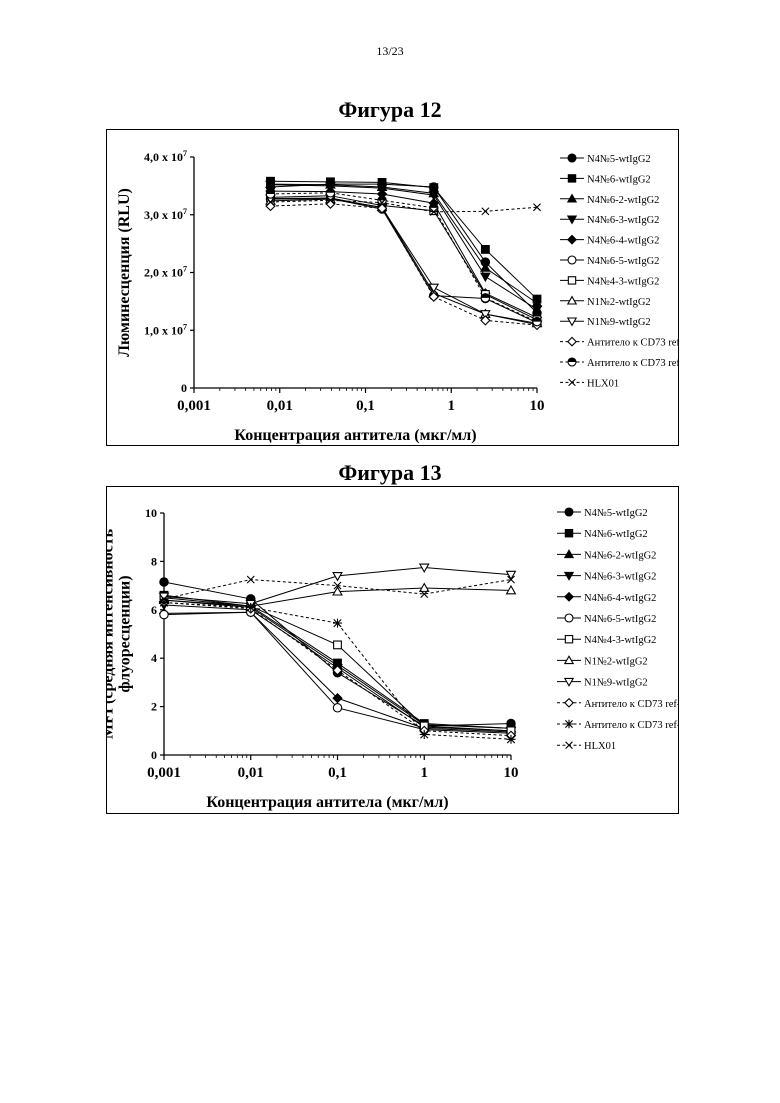 Image resolution: width=780 pixels, height=1103 pixels. I want to click on fig12-series-антитело-к-cd73-ref-1, so click(403, 264).